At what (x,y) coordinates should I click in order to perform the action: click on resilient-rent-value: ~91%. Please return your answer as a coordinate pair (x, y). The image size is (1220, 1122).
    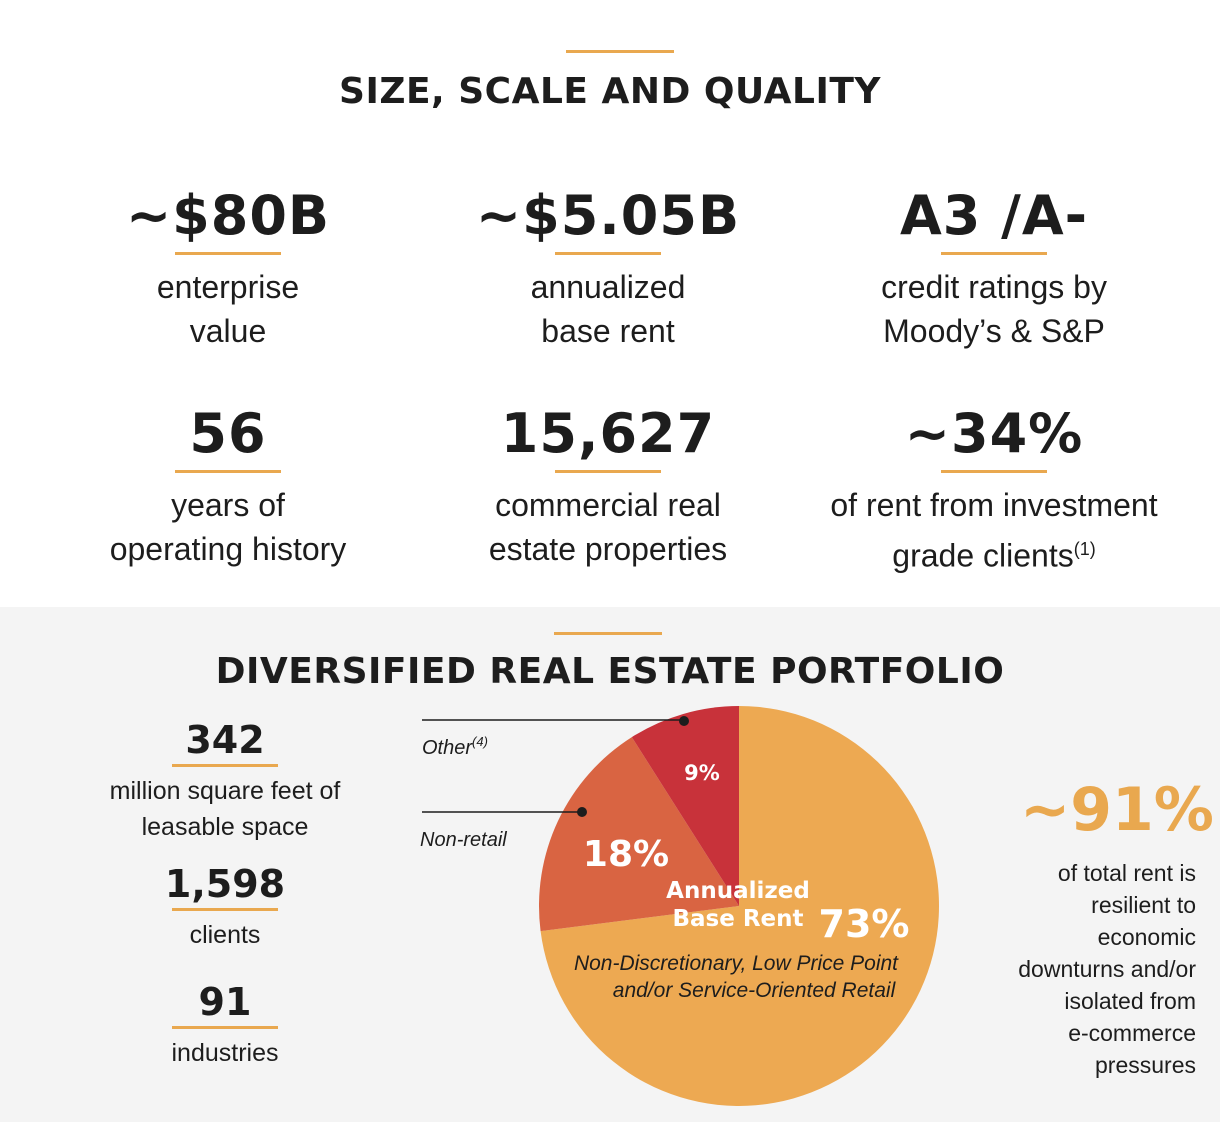
    Looking at the image, I should click on (1117, 810).